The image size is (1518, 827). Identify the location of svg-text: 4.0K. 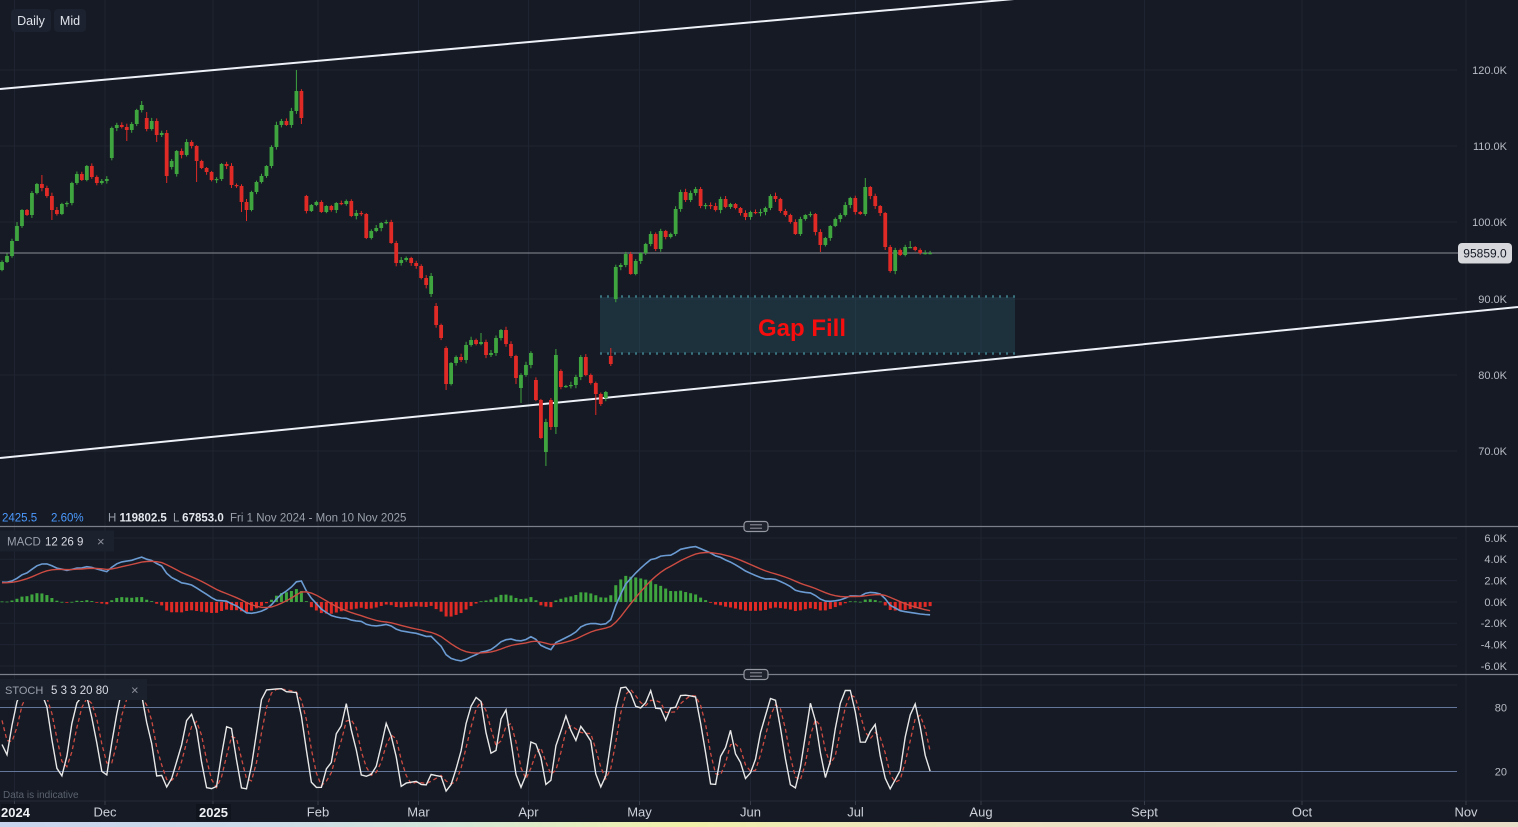
(1495, 560).